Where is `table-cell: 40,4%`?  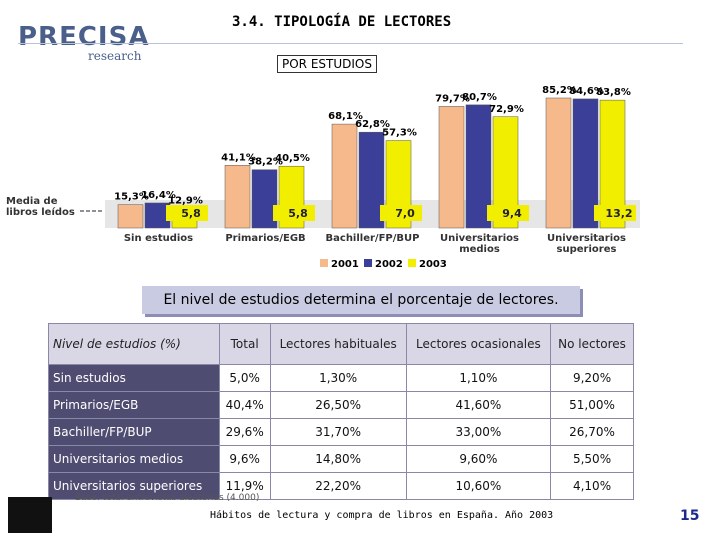
table-cell: 40,4% is located at coordinates (244, 405).